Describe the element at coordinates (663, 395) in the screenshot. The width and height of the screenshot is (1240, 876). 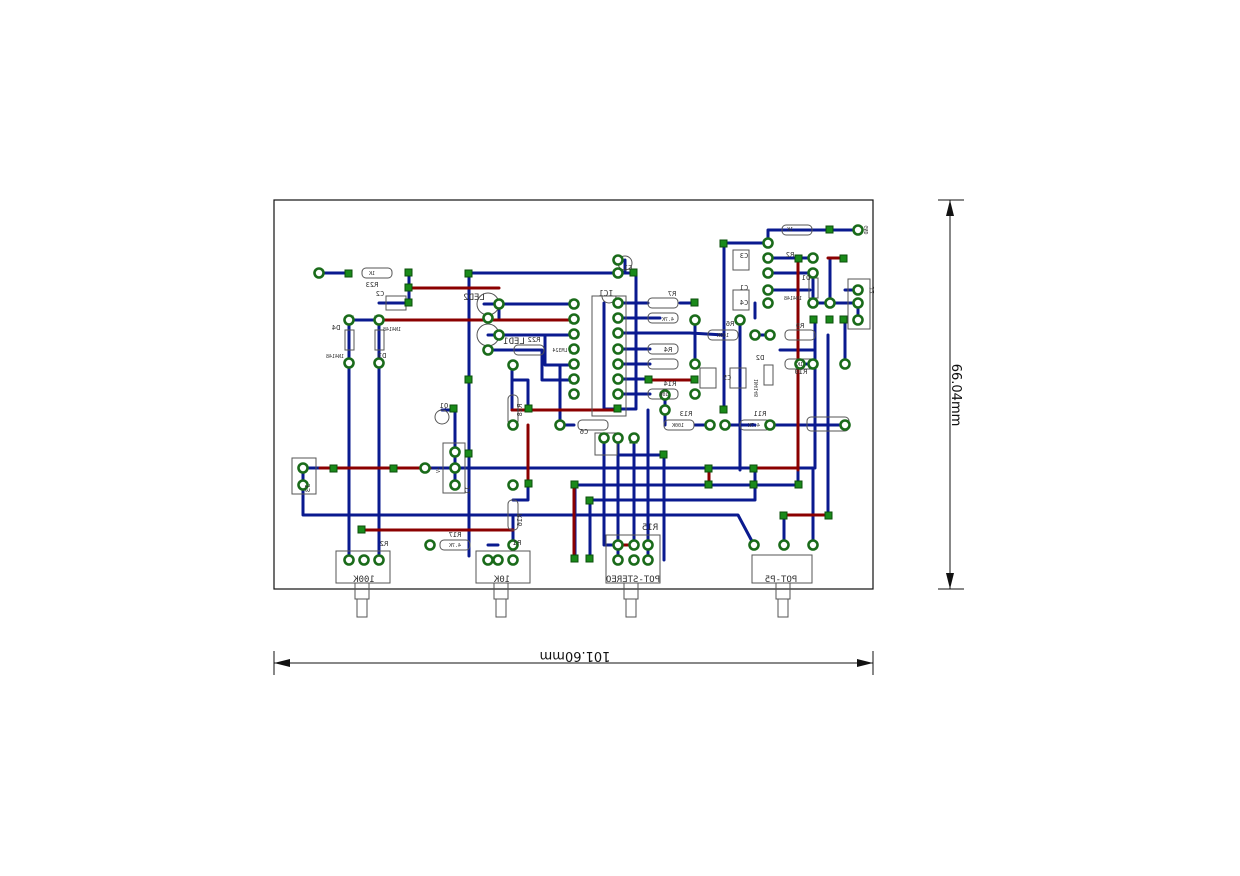
I see `value-r14: 10K` at that location.